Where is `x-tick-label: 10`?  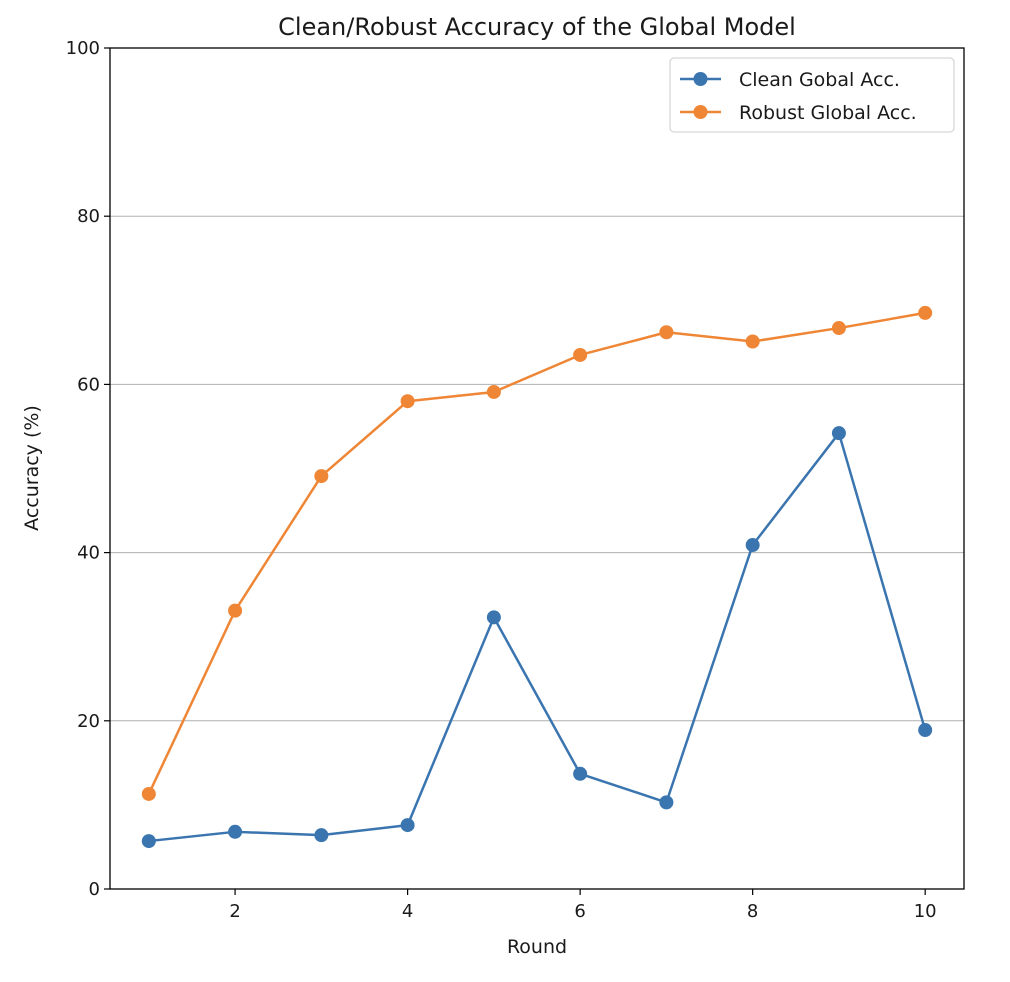
x-tick-label: 10 is located at coordinates (925, 911).